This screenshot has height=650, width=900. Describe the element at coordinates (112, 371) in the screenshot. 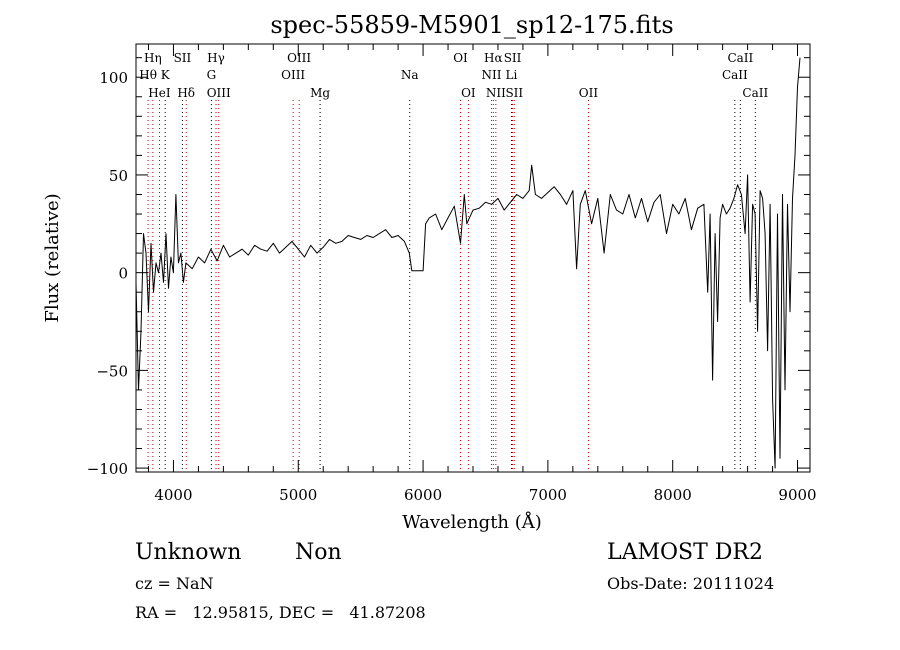

I see `y-tick-label: −50` at that location.